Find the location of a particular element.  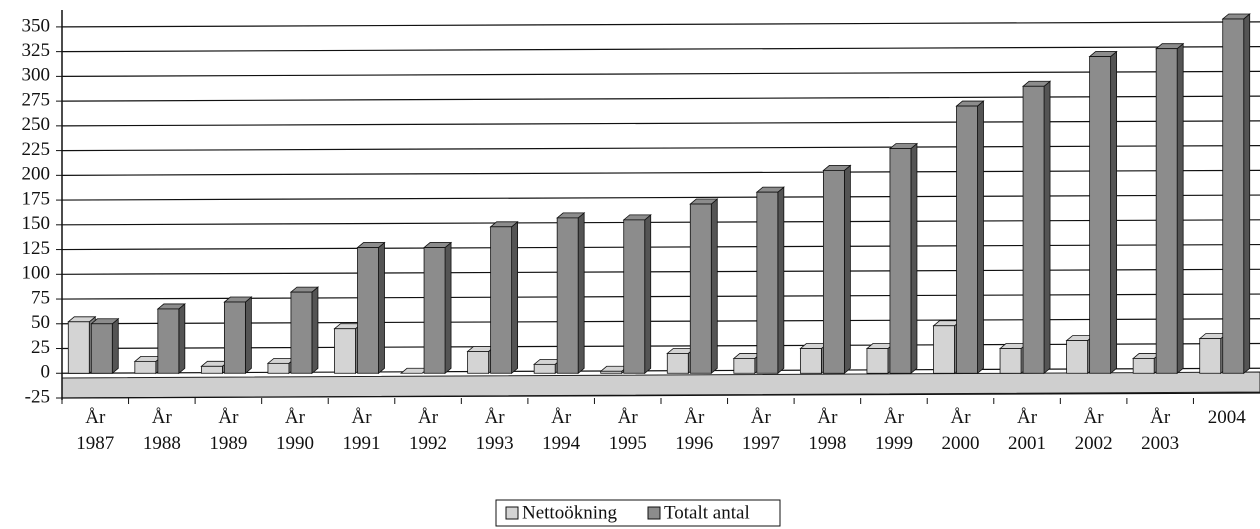

x-tick-label: År 1991 is located at coordinates (361, 430).